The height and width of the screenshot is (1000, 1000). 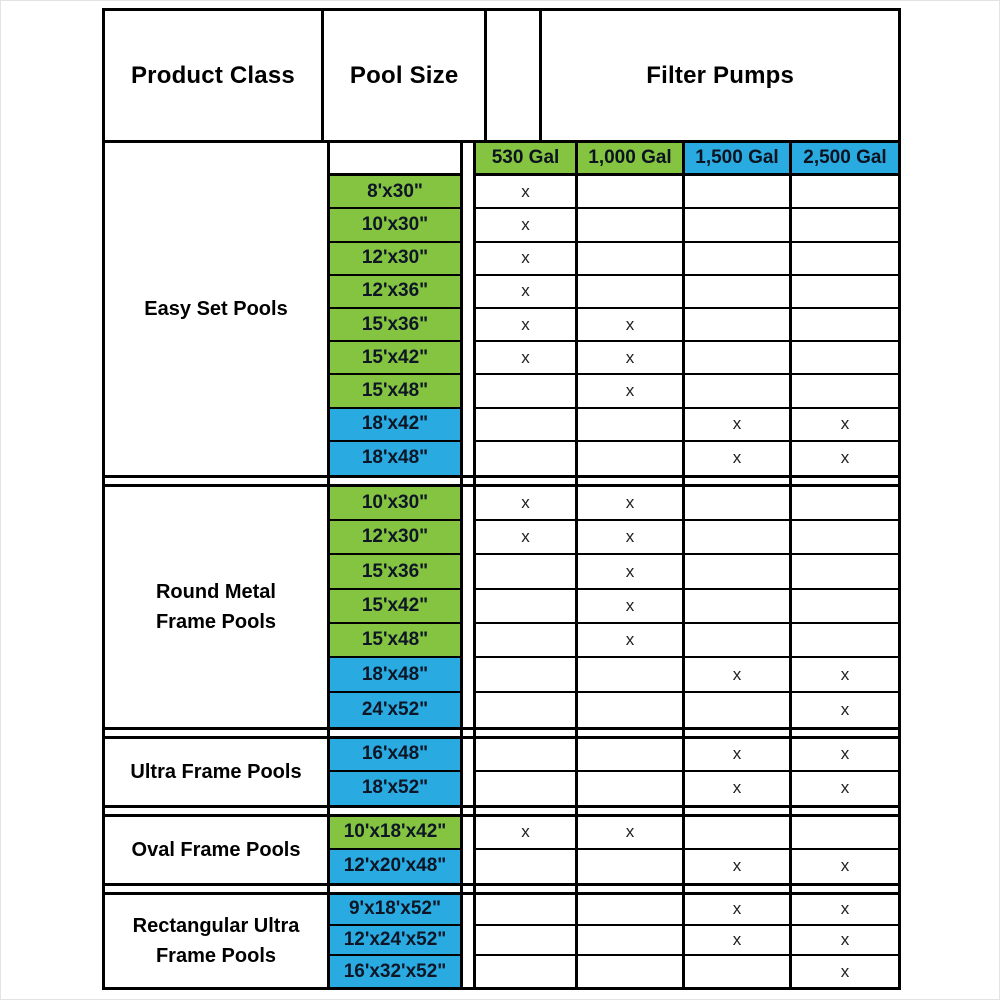 I want to click on product-class-cell: Easy Set Pools, so click(x=217, y=309).